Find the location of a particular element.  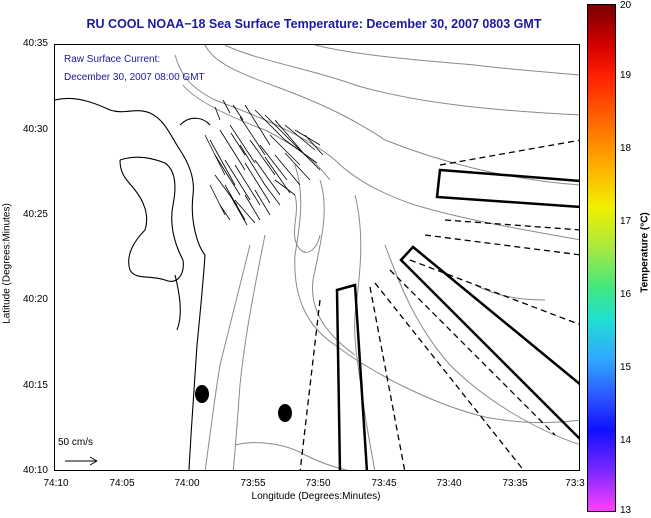

colorbar-tick: 17 is located at coordinates (626, 221).